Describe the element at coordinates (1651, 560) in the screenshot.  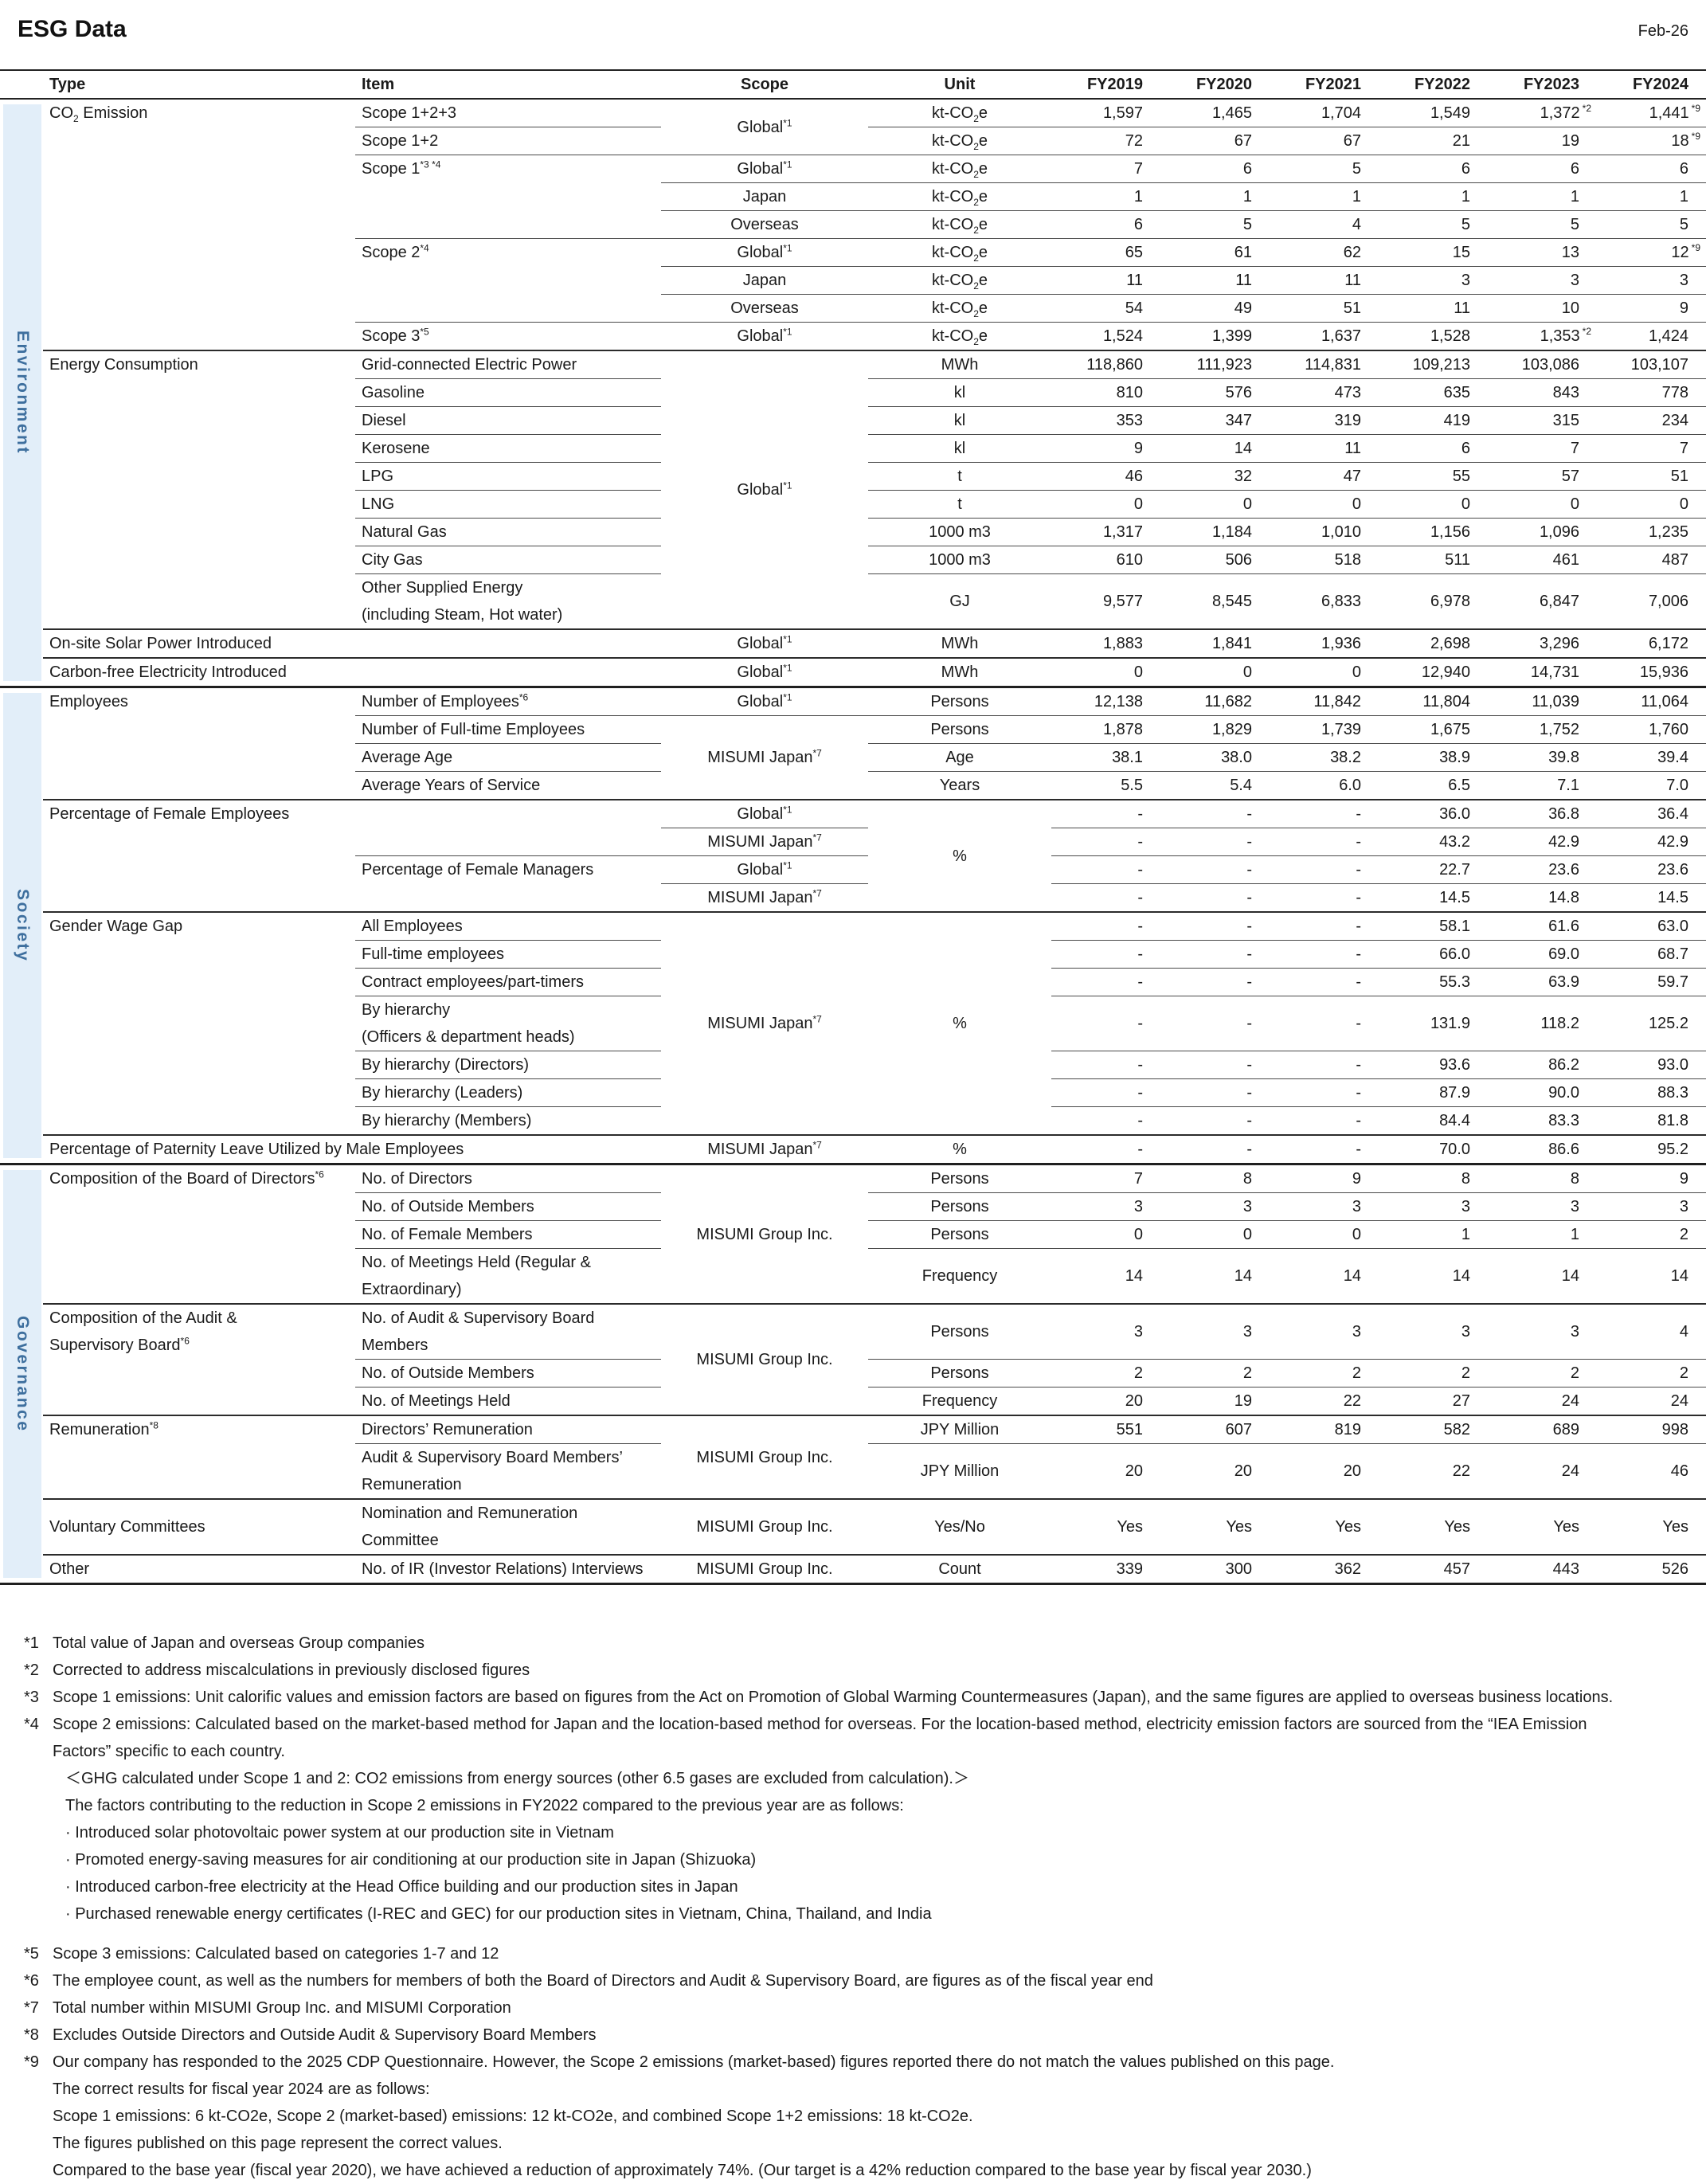
I see `value-cell: 487` at that location.